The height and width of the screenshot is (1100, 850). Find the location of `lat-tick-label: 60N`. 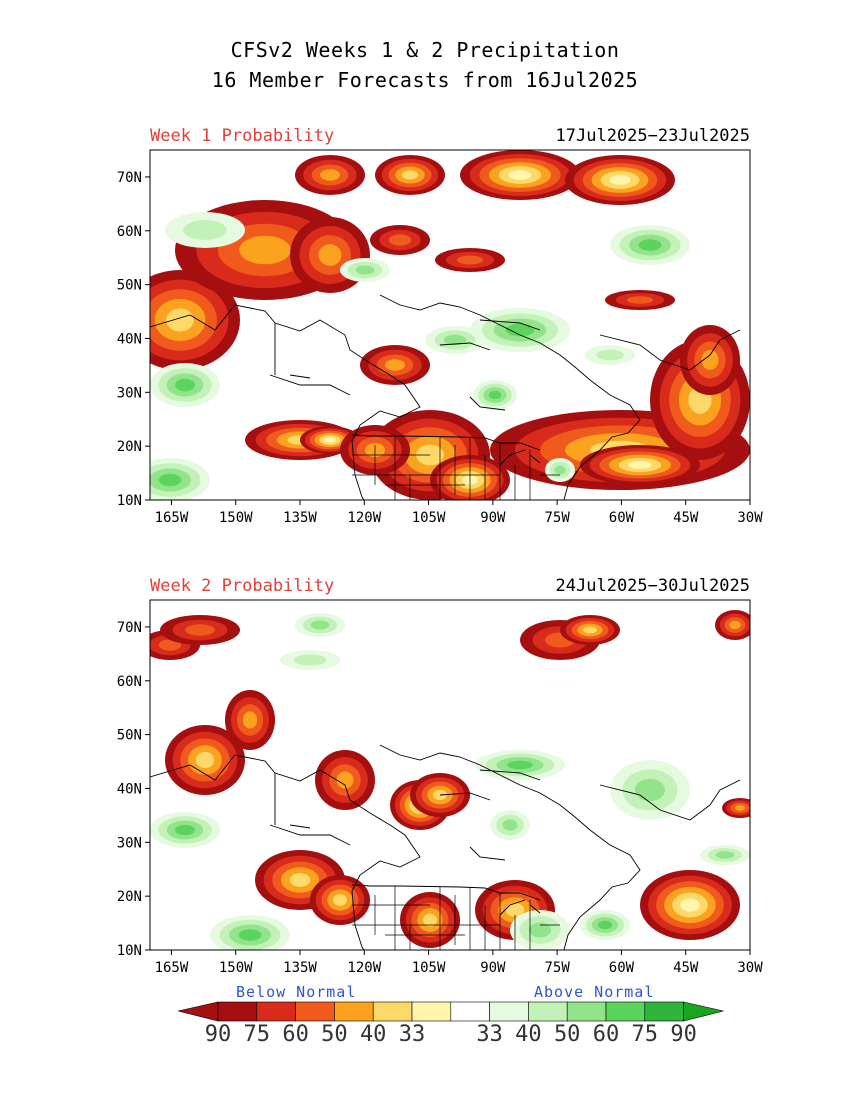

lat-tick-label: 60N is located at coordinates (129, 232).